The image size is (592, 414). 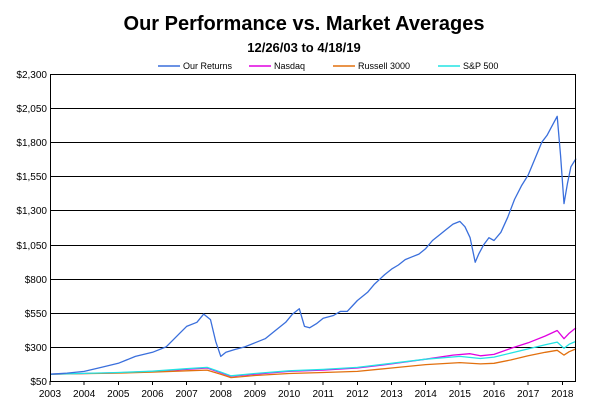 I want to click on legend-item: Our Returns, so click(x=195, y=66).